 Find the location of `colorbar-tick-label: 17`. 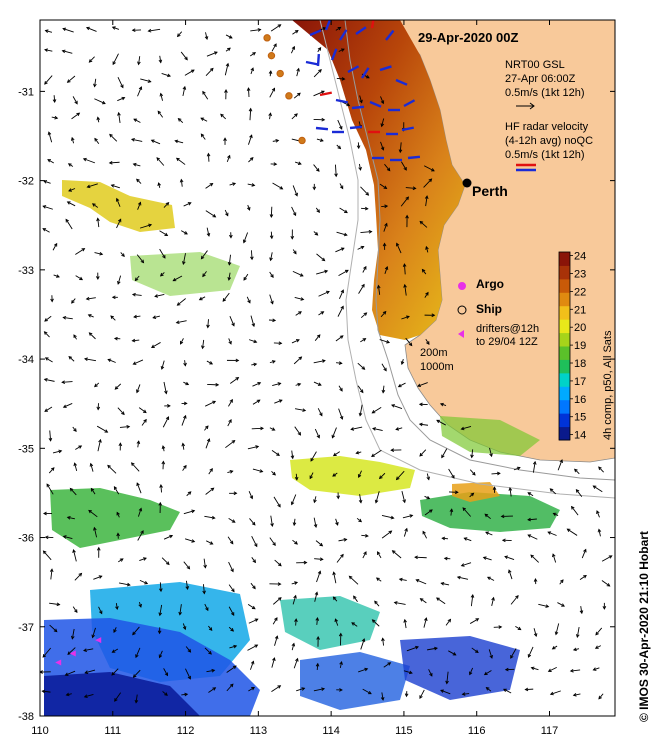

colorbar-tick-label: 17 is located at coordinates (580, 382).